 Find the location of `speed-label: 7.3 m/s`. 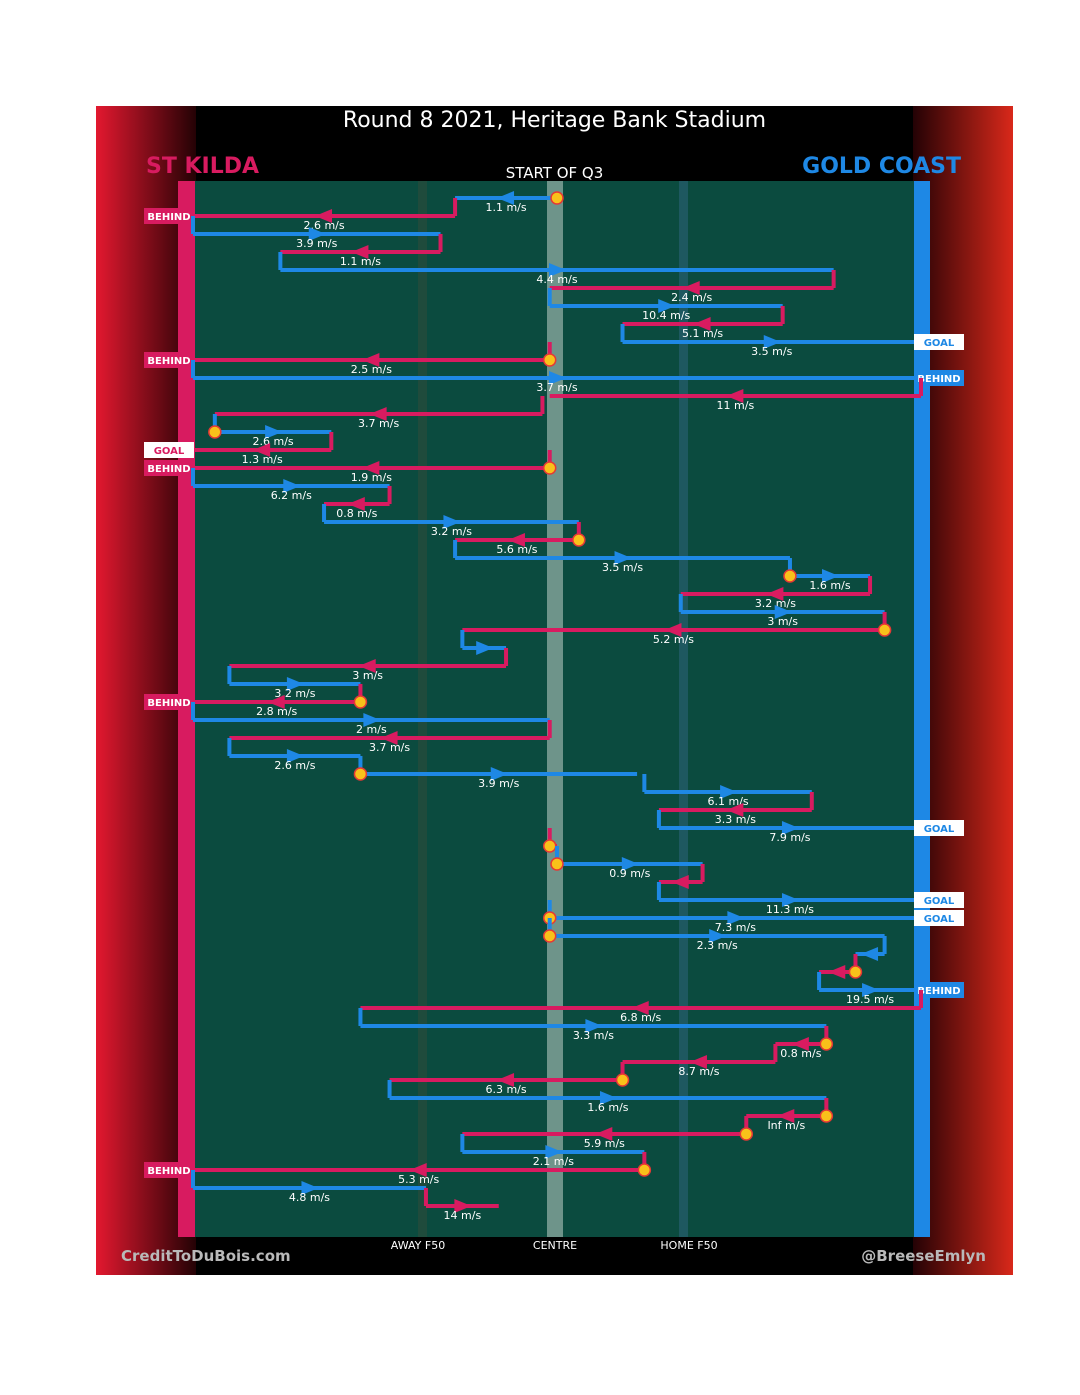

speed-label: 7.3 m/s is located at coordinates (735, 927).